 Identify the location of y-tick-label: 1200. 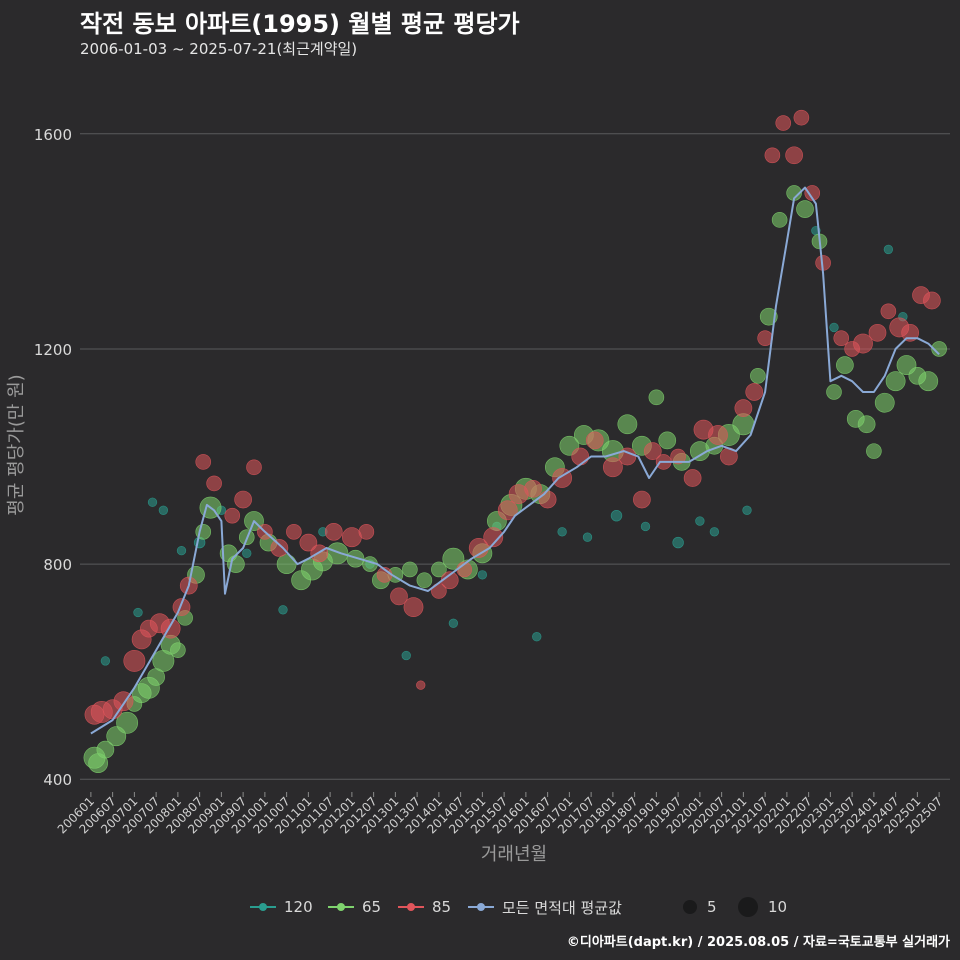
(53, 350).